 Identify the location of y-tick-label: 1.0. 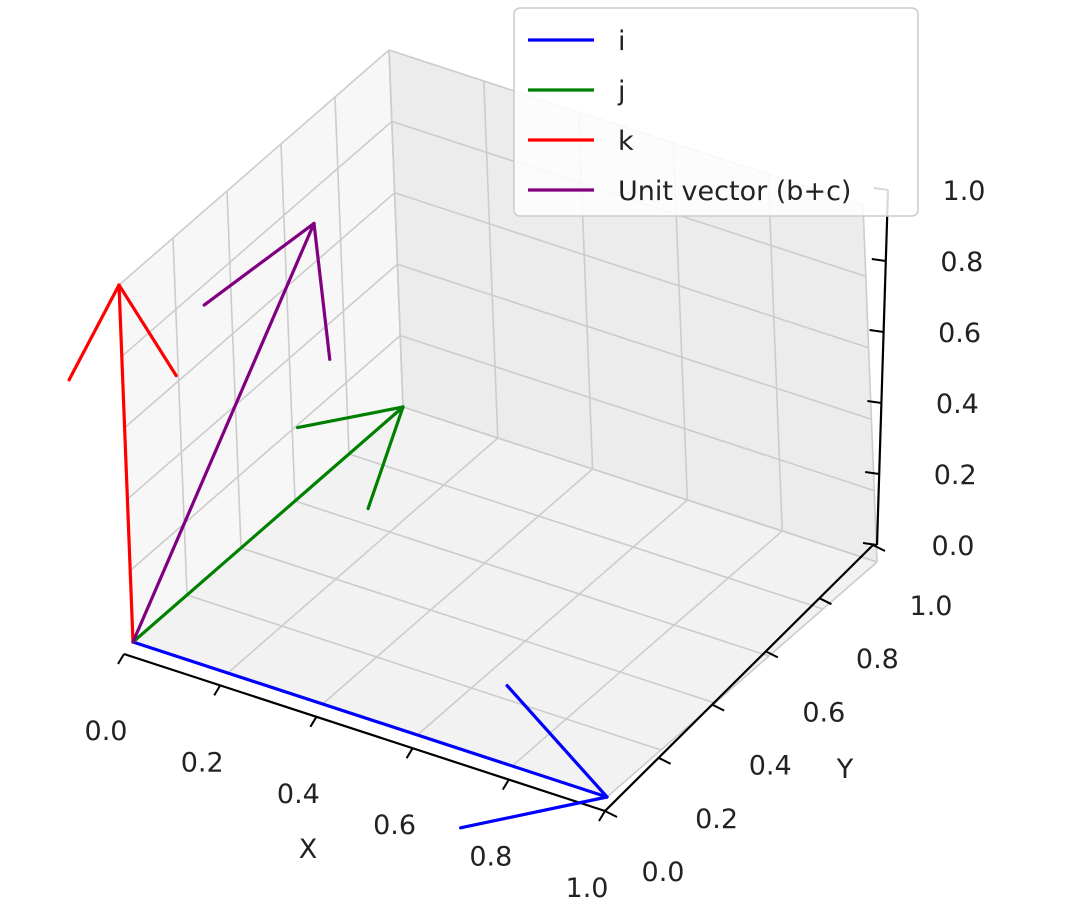
(931, 606).